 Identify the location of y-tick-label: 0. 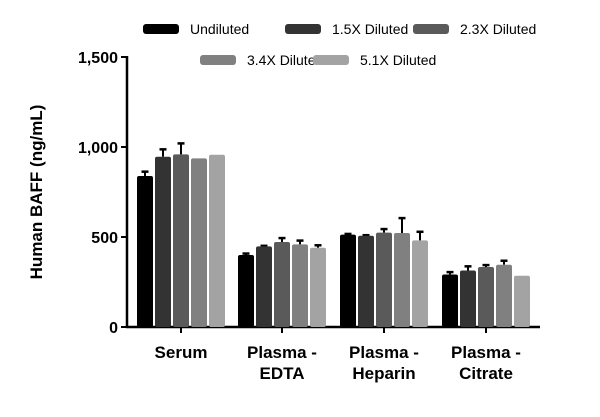
(113, 328).